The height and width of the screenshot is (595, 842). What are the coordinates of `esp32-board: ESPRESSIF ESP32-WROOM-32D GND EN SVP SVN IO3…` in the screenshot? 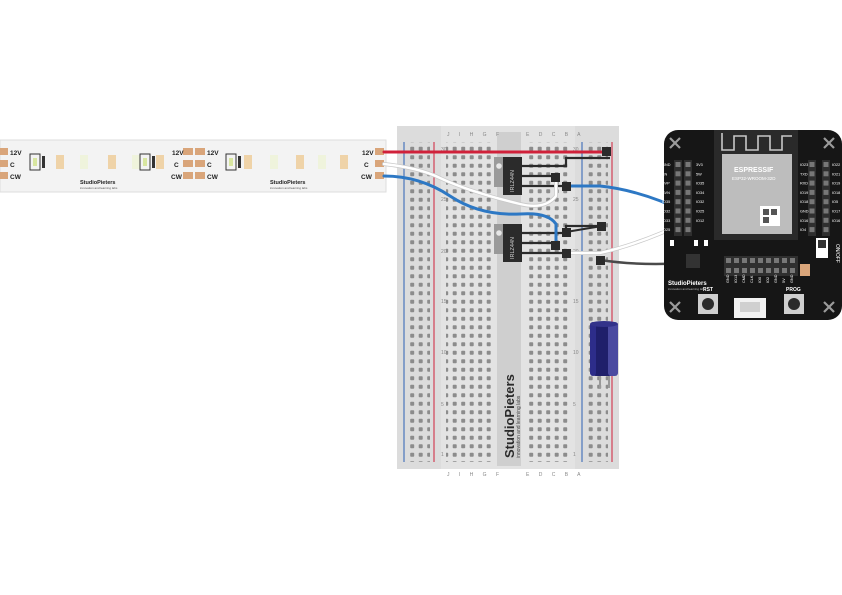 It's located at (752, 225).